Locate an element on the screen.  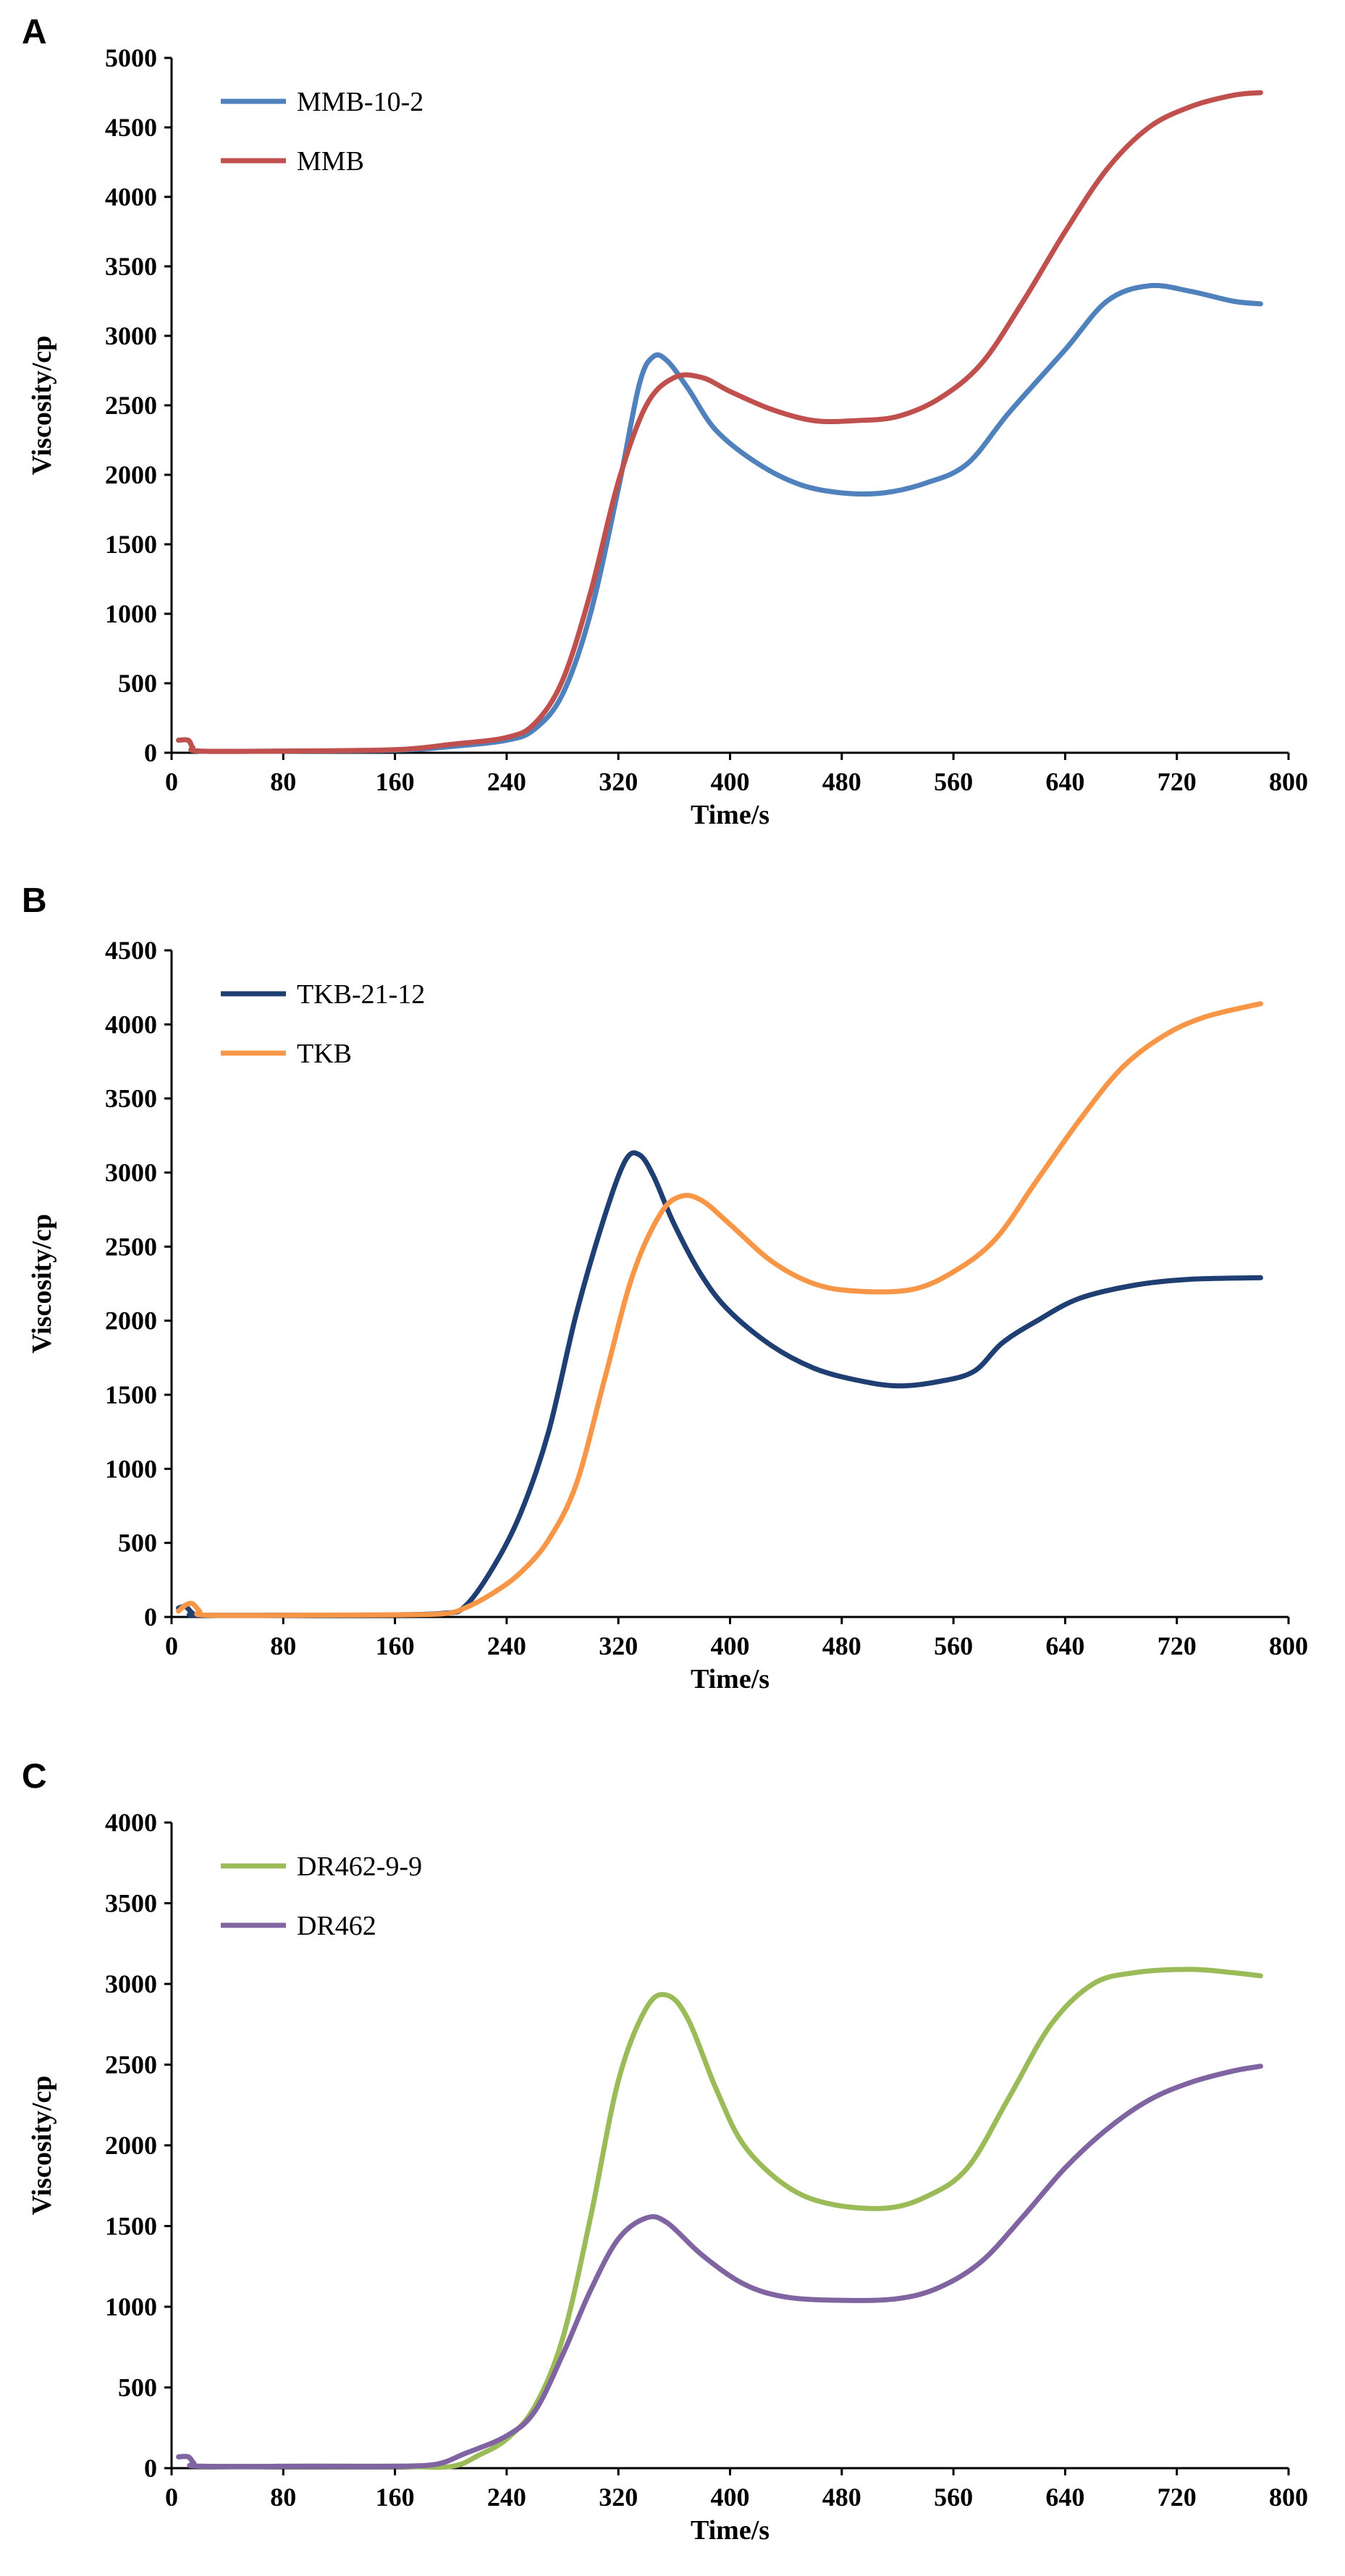
panel-label: B is located at coordinates (34, 901).